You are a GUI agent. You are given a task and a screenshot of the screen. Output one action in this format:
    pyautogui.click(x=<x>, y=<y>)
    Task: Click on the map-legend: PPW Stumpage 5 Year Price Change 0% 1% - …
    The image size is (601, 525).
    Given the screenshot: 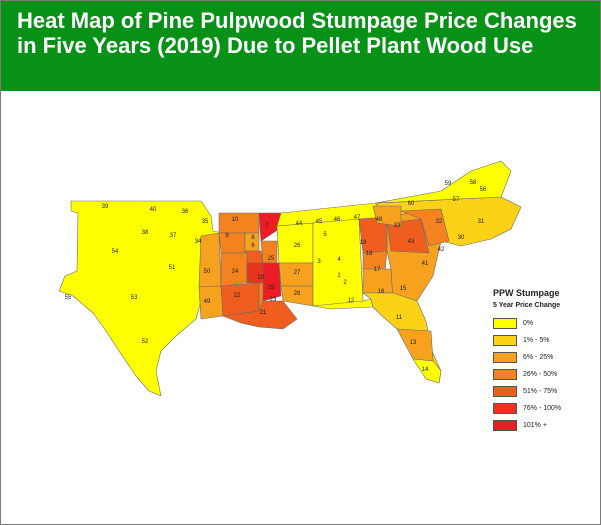 What is the action you would take?
    pyautogui.click(x=539, y=361)
    